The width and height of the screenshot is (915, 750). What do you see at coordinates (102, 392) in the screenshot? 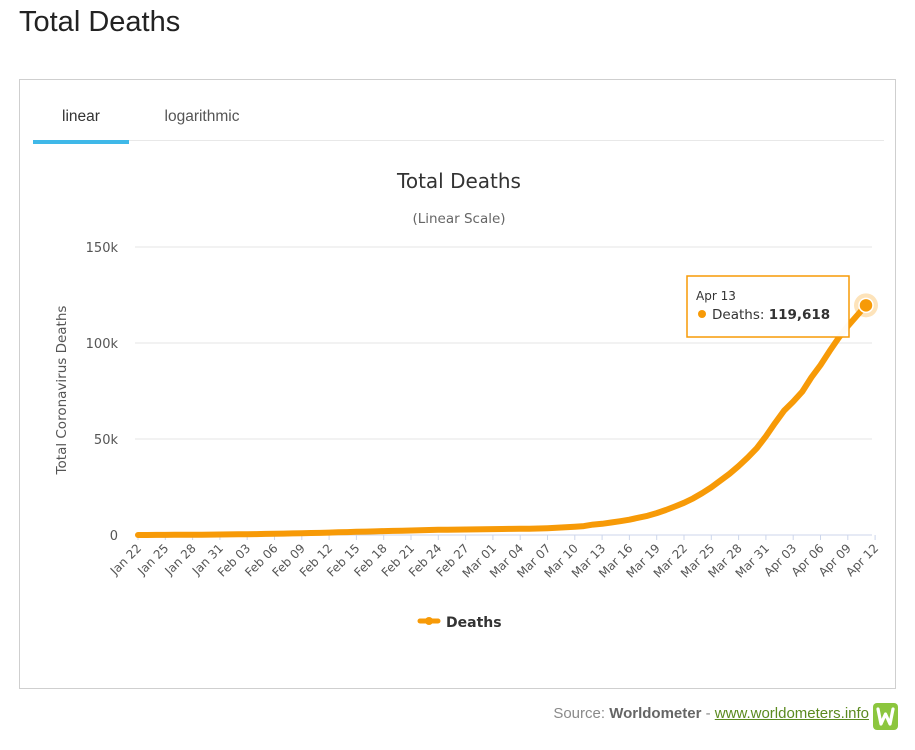
I see `y-axis-ticks: 0 50k 100k 150k` at bounding box center [102, 392].